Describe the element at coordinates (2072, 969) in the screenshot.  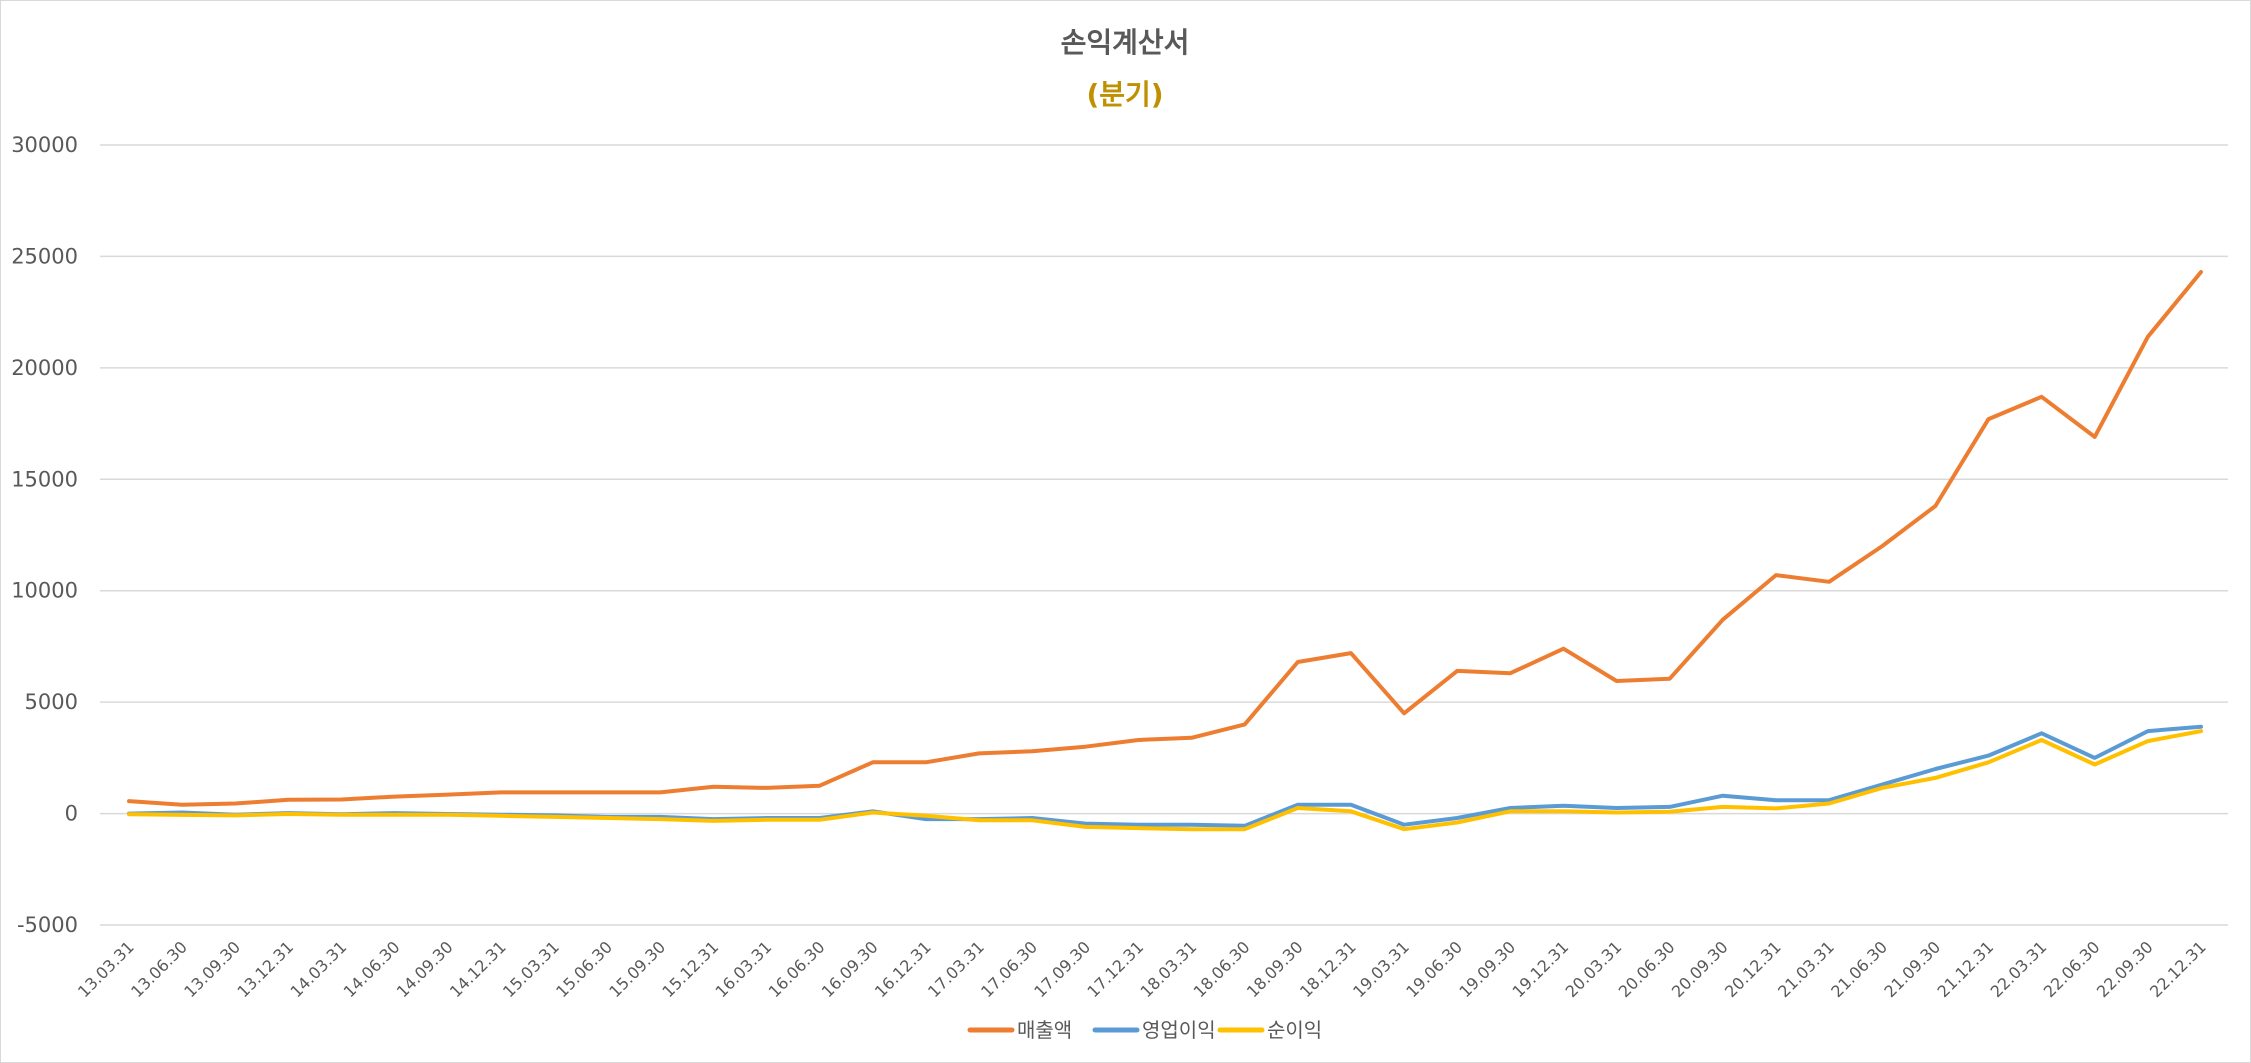
I see `x-tick-label: 22.06.30` at that location.